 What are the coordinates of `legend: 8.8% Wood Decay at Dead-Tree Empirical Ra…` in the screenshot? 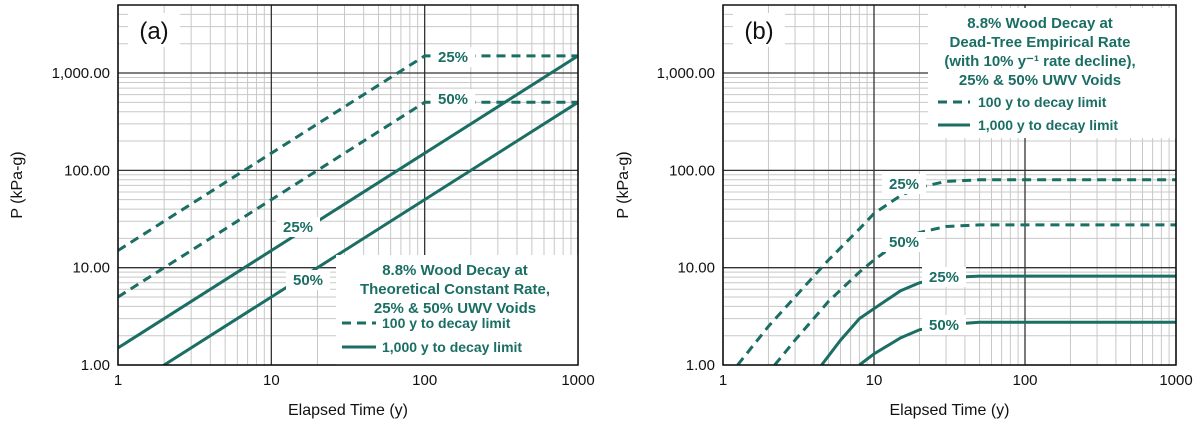 It's located at (1037, 74).